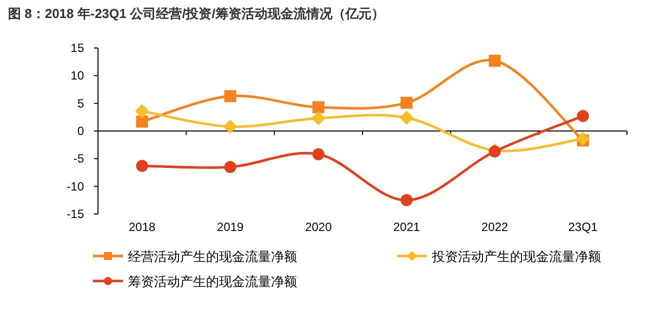 This screenshot has width=659, height=329. I want to click on y-tick-label: -15, so click(75, 214).